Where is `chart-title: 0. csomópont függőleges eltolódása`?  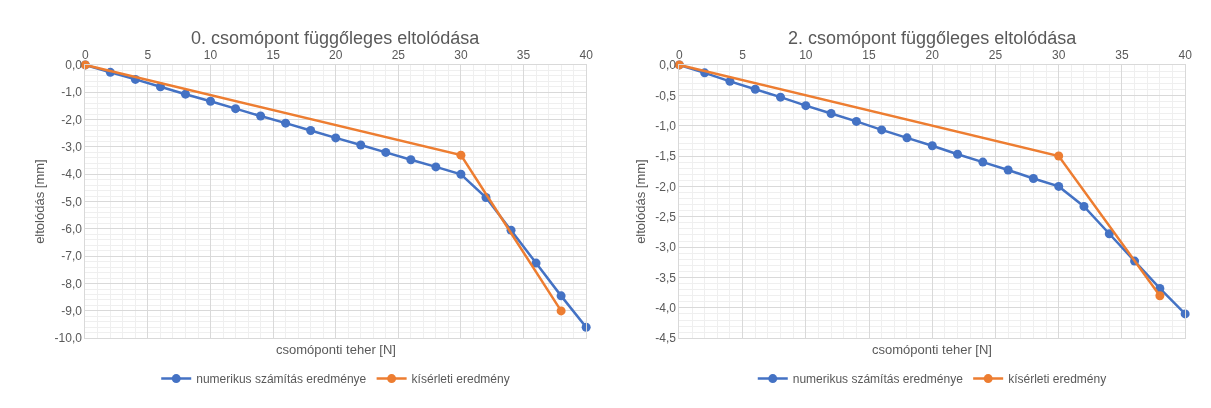
chart-title: 0. csomópont függőleges eltolódása is located at coordinates (336, 38).